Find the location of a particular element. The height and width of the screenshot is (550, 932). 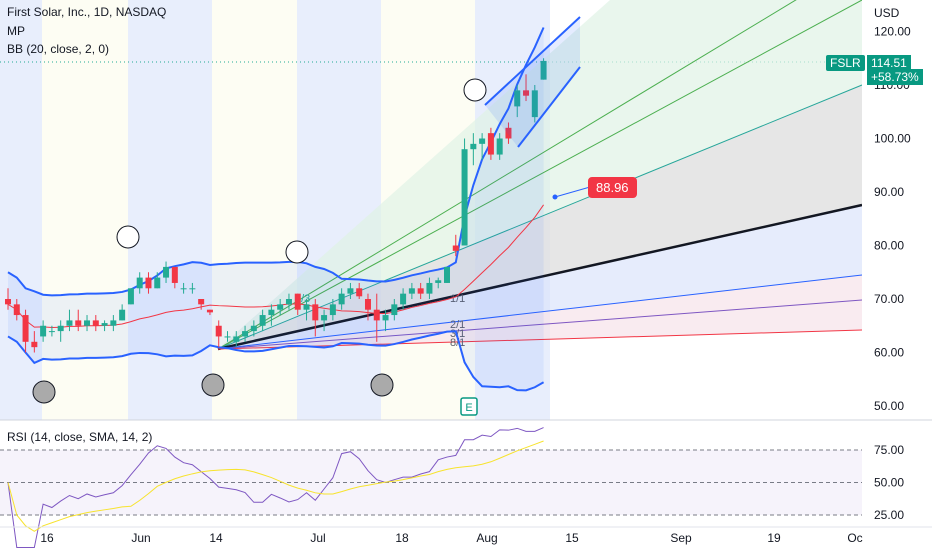

price-tick: 70.00 is located at coordinates (889, 299).